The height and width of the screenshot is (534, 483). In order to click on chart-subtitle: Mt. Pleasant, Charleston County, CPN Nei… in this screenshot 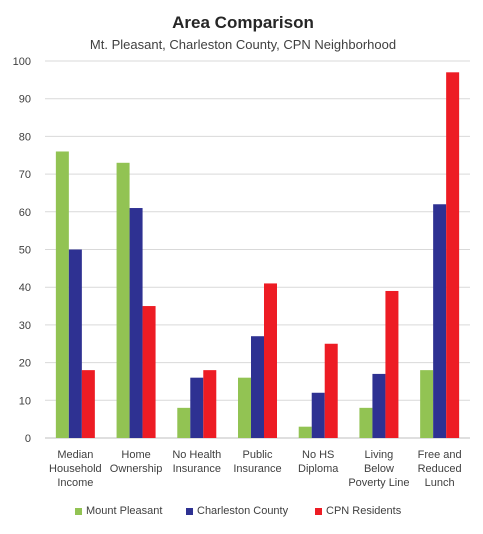, I will do `click(243, 44)`.